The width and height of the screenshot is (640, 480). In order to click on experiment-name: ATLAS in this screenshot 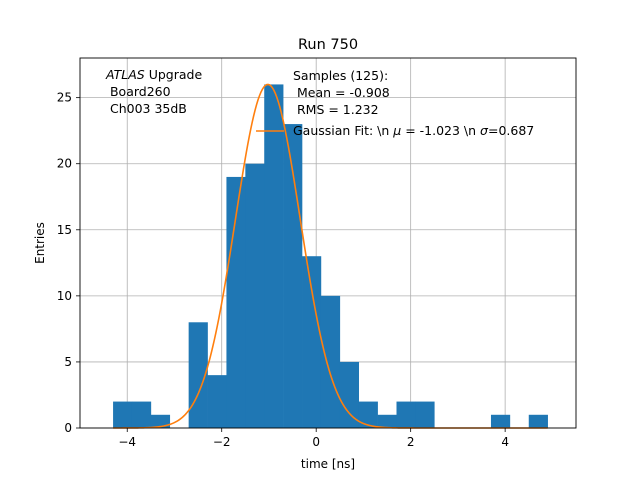, I will do `click(125, 74)`.